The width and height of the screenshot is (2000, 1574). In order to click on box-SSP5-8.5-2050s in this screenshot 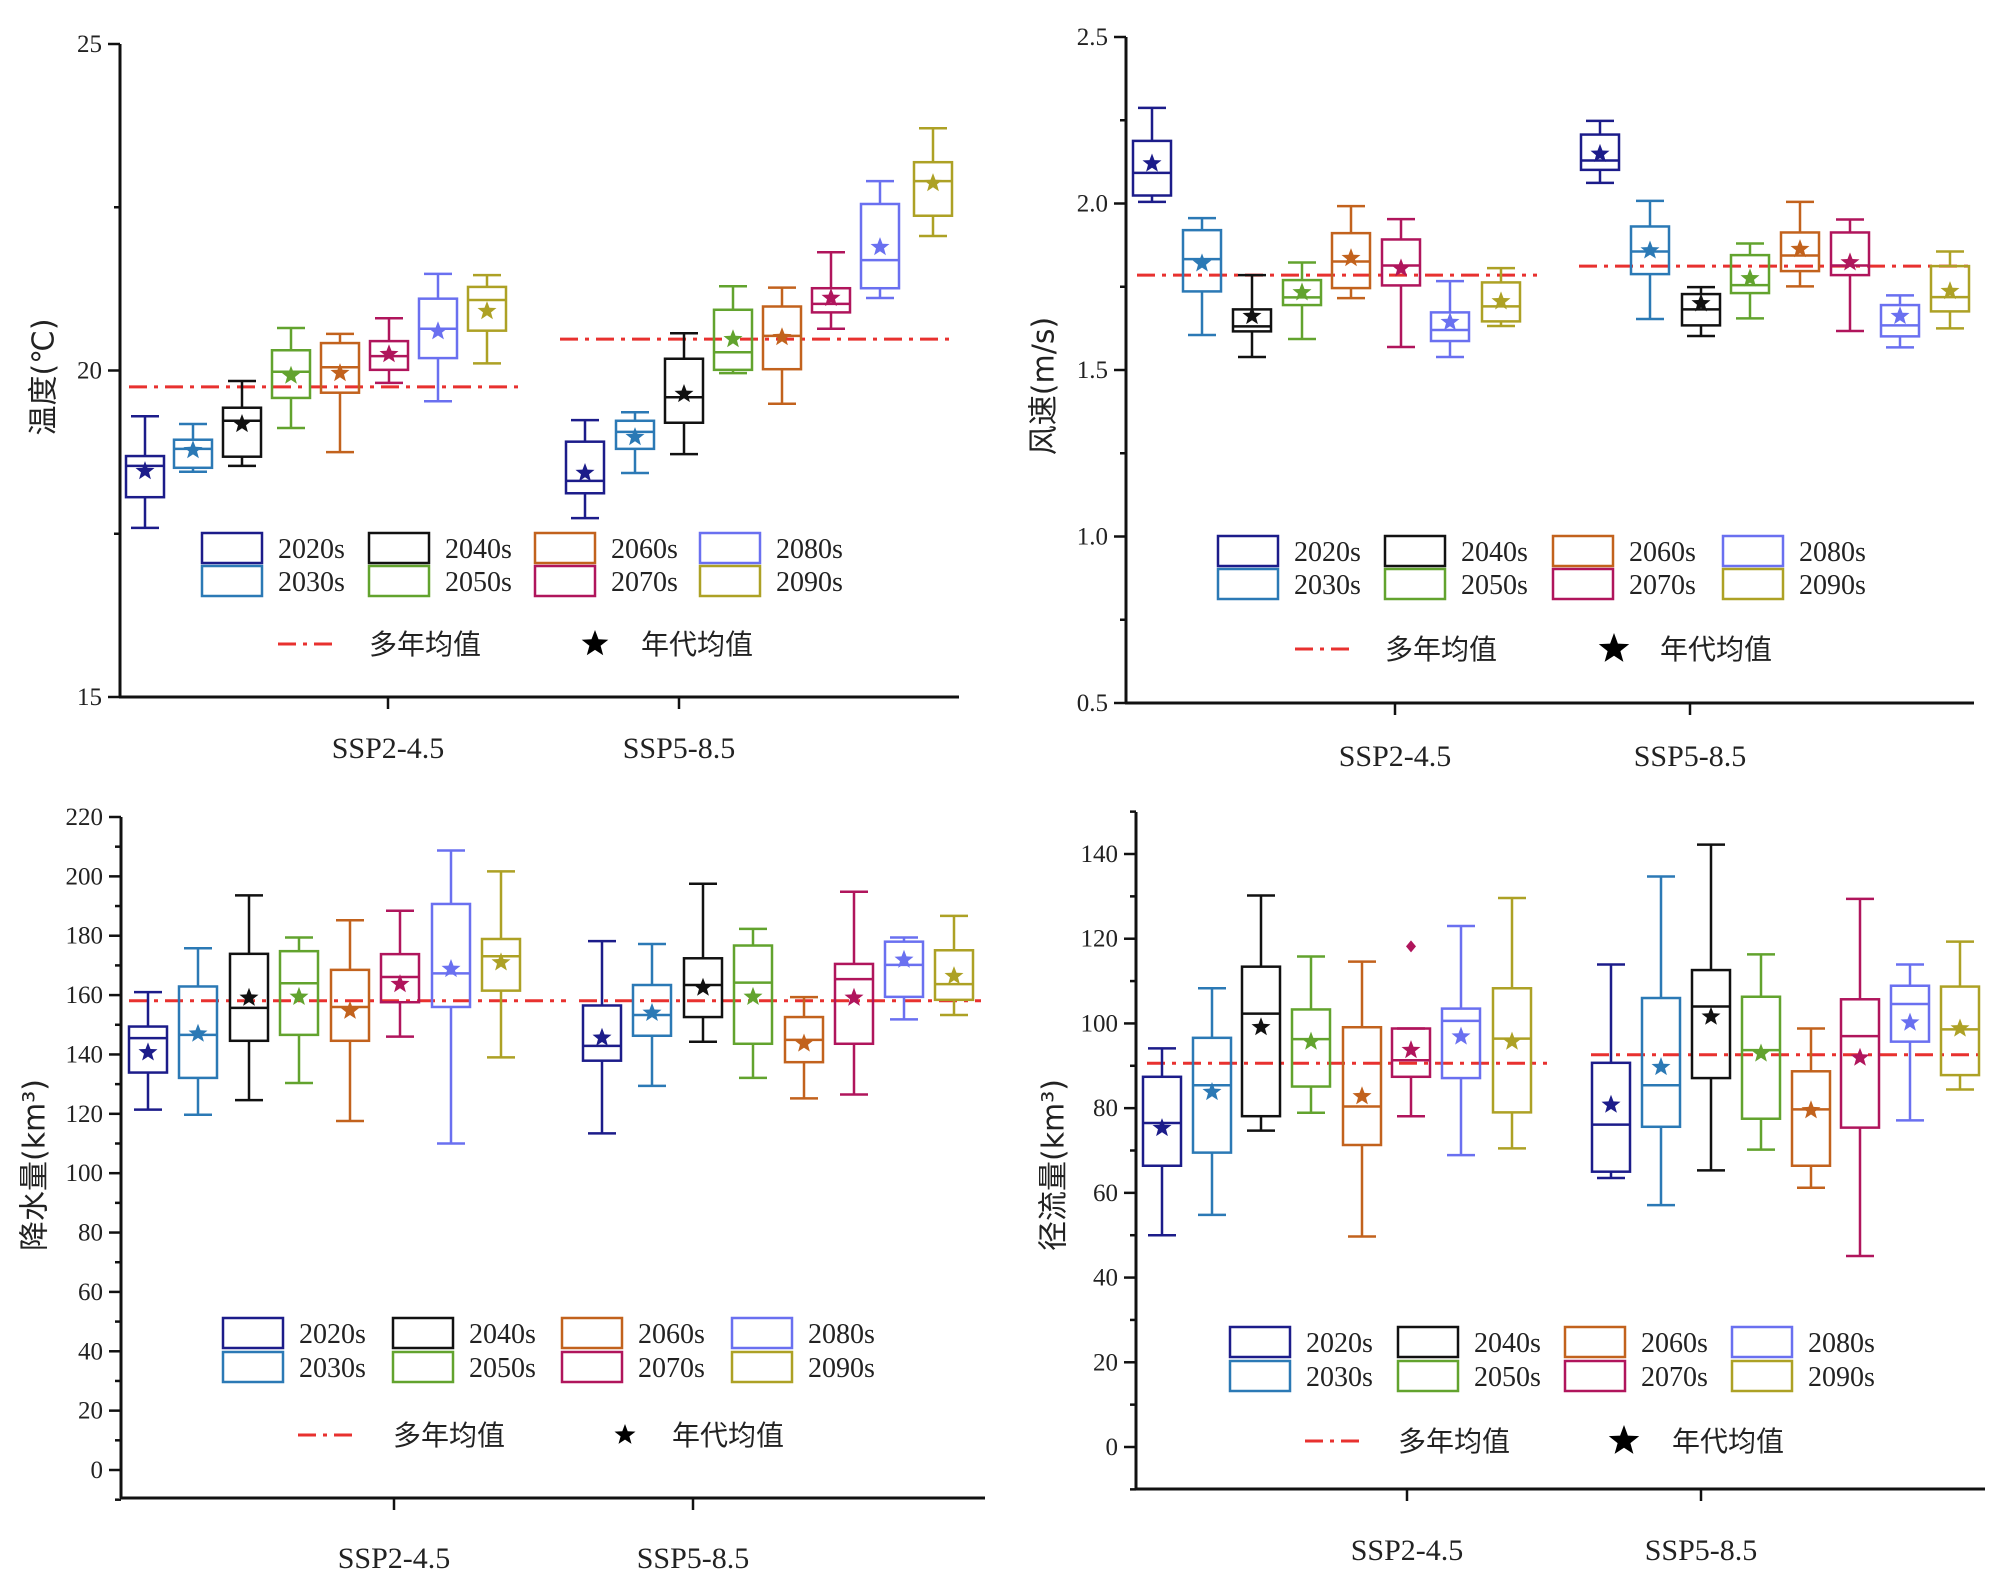, I will do `click(1750, 281)`.